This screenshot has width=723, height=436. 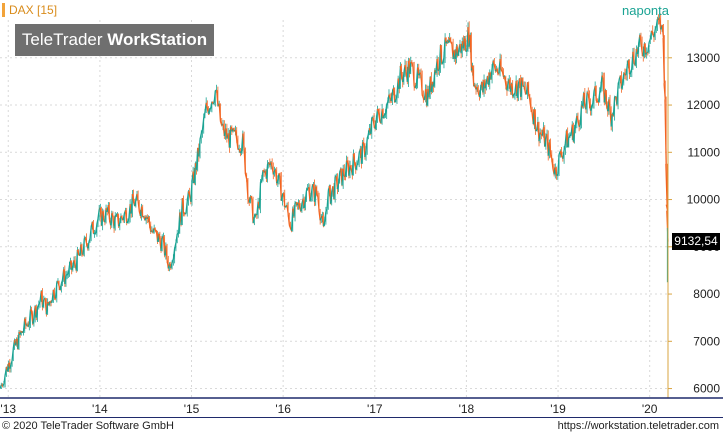 What do you see at coordinates (467, 409) in the screenshot?
I see `x-tick-label: '18` at bounding box center [467, 409].